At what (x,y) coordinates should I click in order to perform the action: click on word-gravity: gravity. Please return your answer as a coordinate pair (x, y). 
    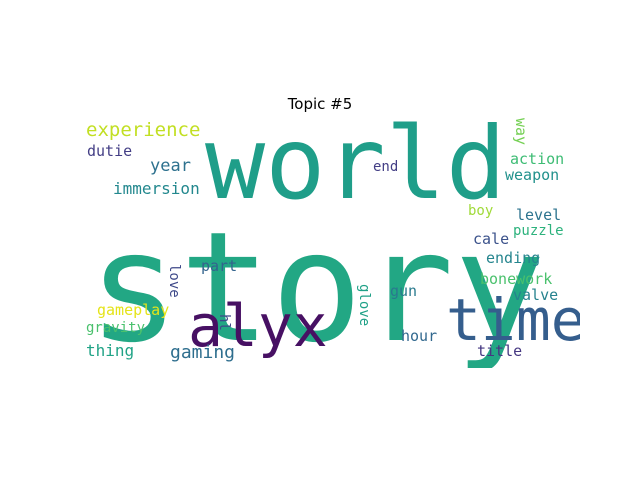
    Looking at the image, I should click on (115, 328).